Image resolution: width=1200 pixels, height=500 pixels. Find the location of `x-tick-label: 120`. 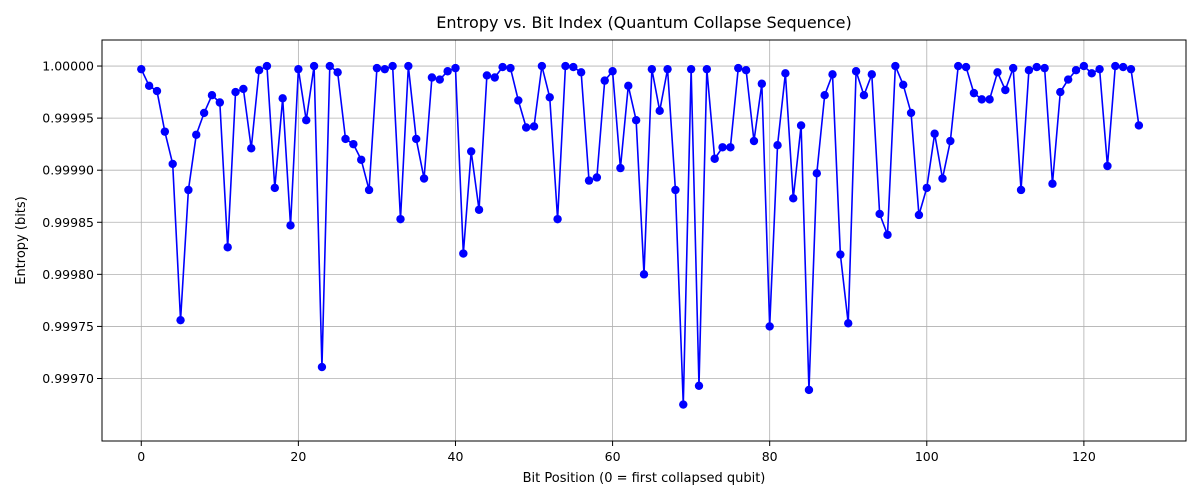

x-tick-label: 120 is located at coordinates (1084, 456).